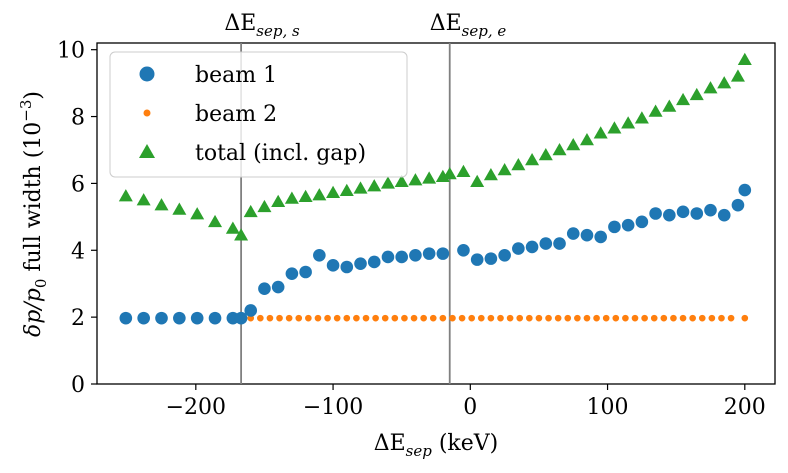 Image resolution: width=788 pixels, height=473 pixels. I want to click on vline-label-end-base: ΔE, so click(446, 23).